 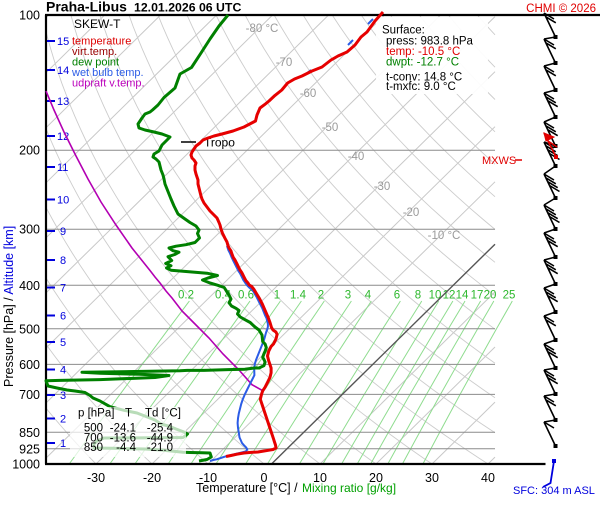 What do you see at coordinates (29, 230) in the screenshot?
I see `svg-text: 300` at bounding box center [29, 230].